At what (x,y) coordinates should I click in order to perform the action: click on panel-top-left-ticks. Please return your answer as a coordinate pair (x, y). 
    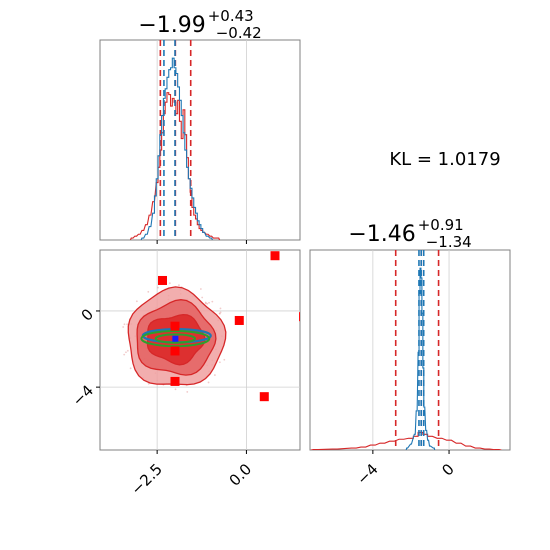
    Looking at the image, I should click on (201, 242).